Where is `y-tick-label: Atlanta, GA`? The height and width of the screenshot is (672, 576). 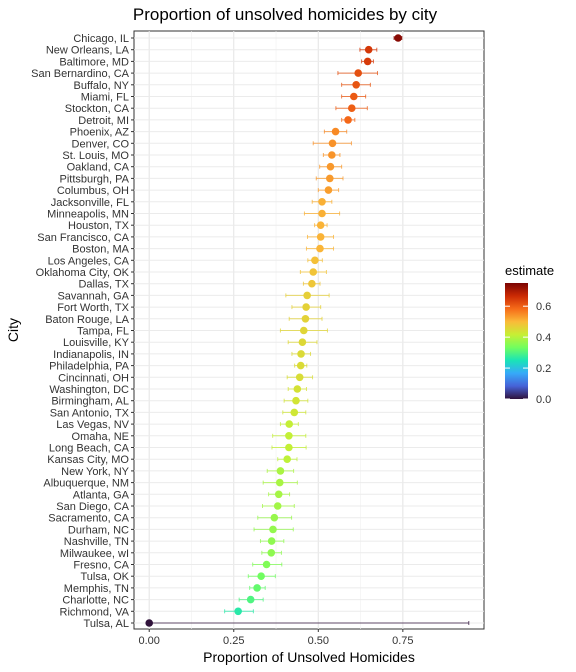
y-tick-label: Atlanta, GA is located at coordinates (101, 495).